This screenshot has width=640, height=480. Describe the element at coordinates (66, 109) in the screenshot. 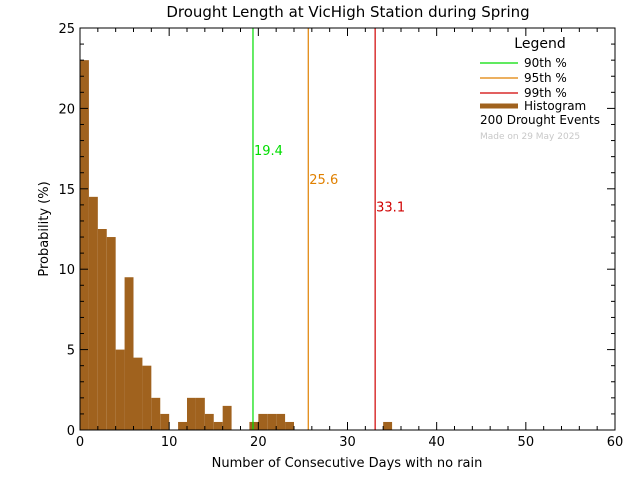

I see `y-tick-label: 20` at that location.